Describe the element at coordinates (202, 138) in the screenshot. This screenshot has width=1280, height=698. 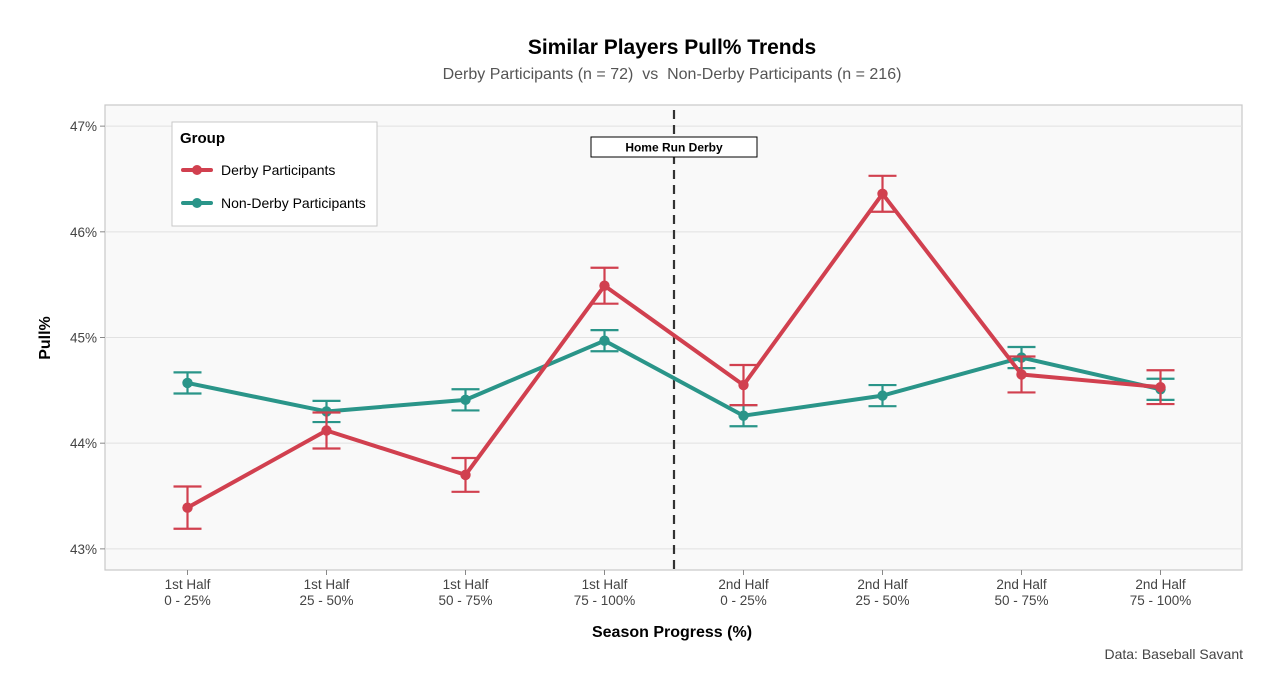
I see `legend-title: Group` at that location.